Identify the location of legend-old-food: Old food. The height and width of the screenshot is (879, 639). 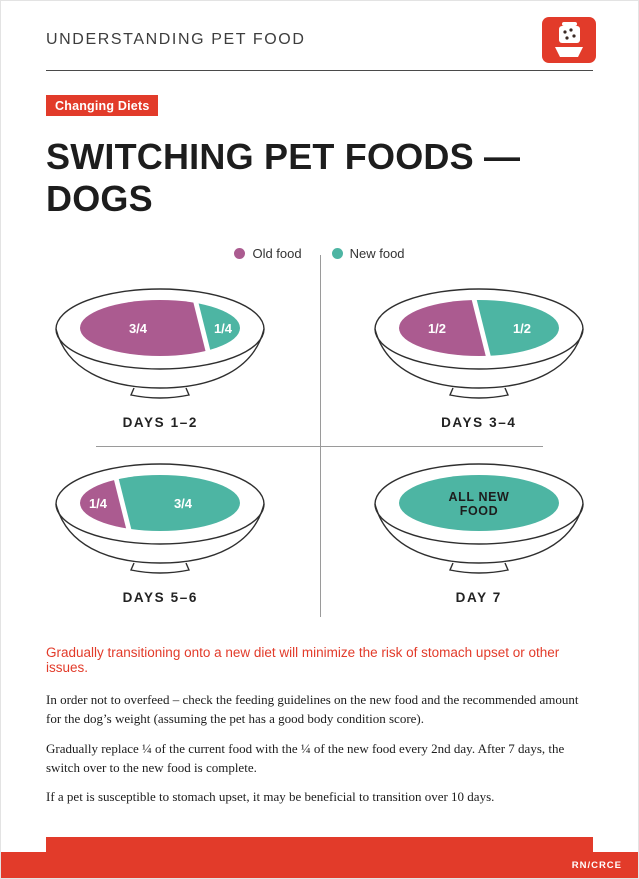
(268, 253).